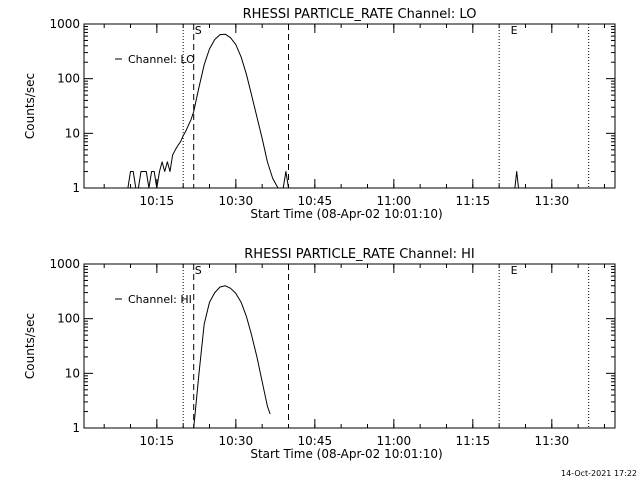 The image size is (640, 480). Describe the element at coordinates (161, 59) in the screenshot. I see `legend-label: Channel: LO` at that location.